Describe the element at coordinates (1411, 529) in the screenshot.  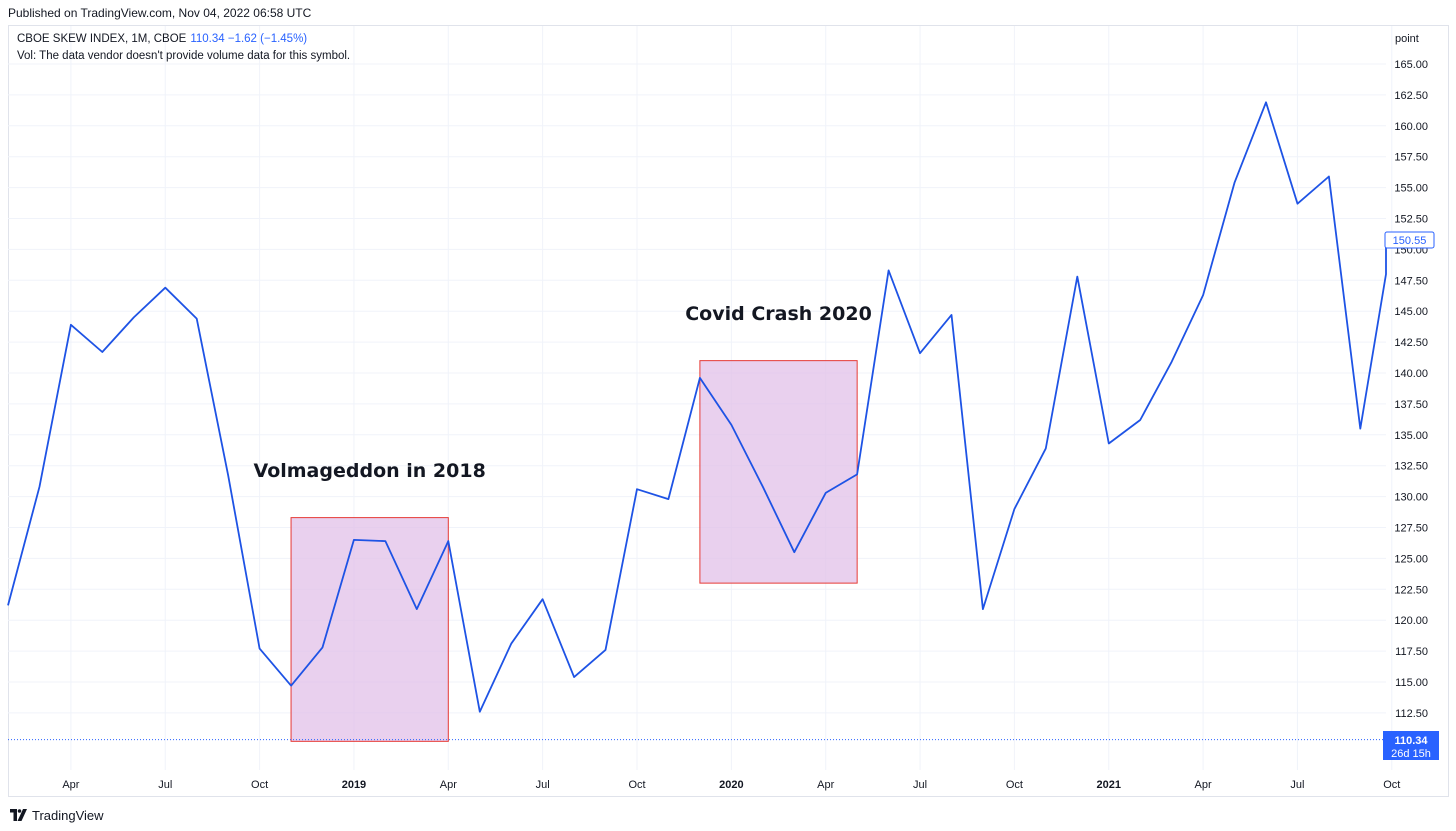
I see `price-tick-label: 127.50` at that location.